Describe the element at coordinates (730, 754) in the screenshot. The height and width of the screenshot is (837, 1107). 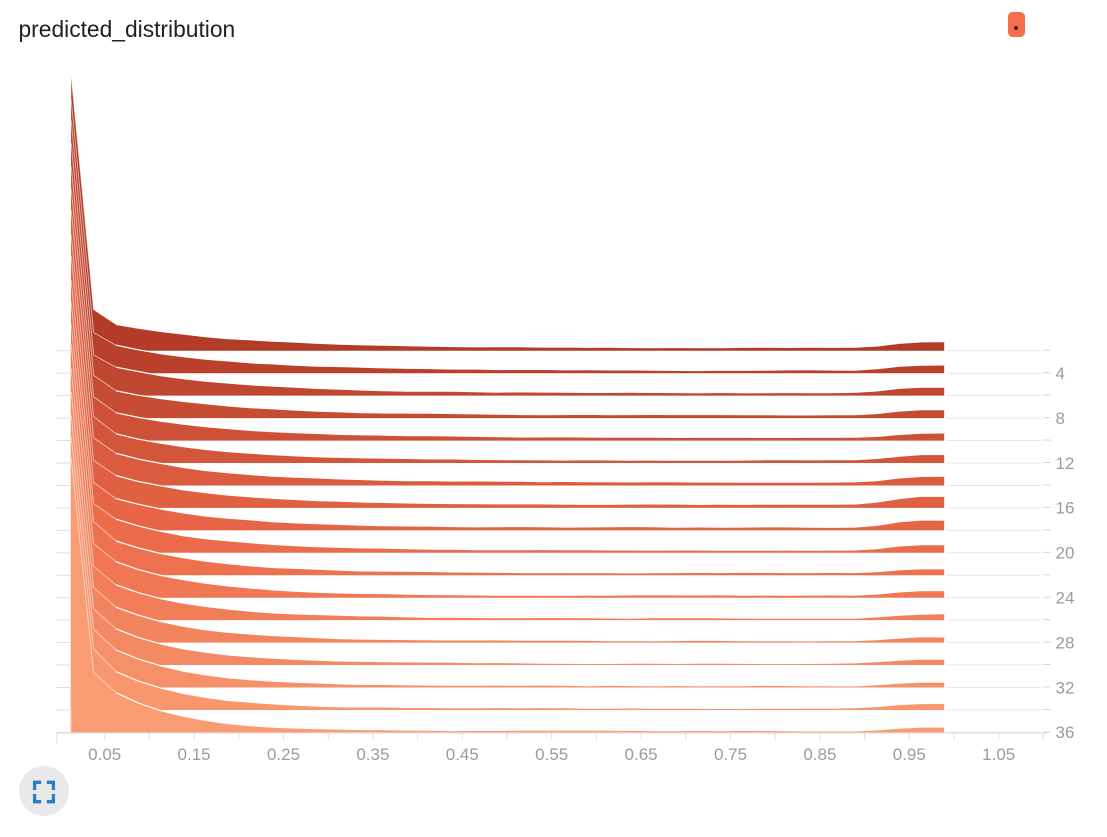
I see `svg-text: 0.75` at that location.